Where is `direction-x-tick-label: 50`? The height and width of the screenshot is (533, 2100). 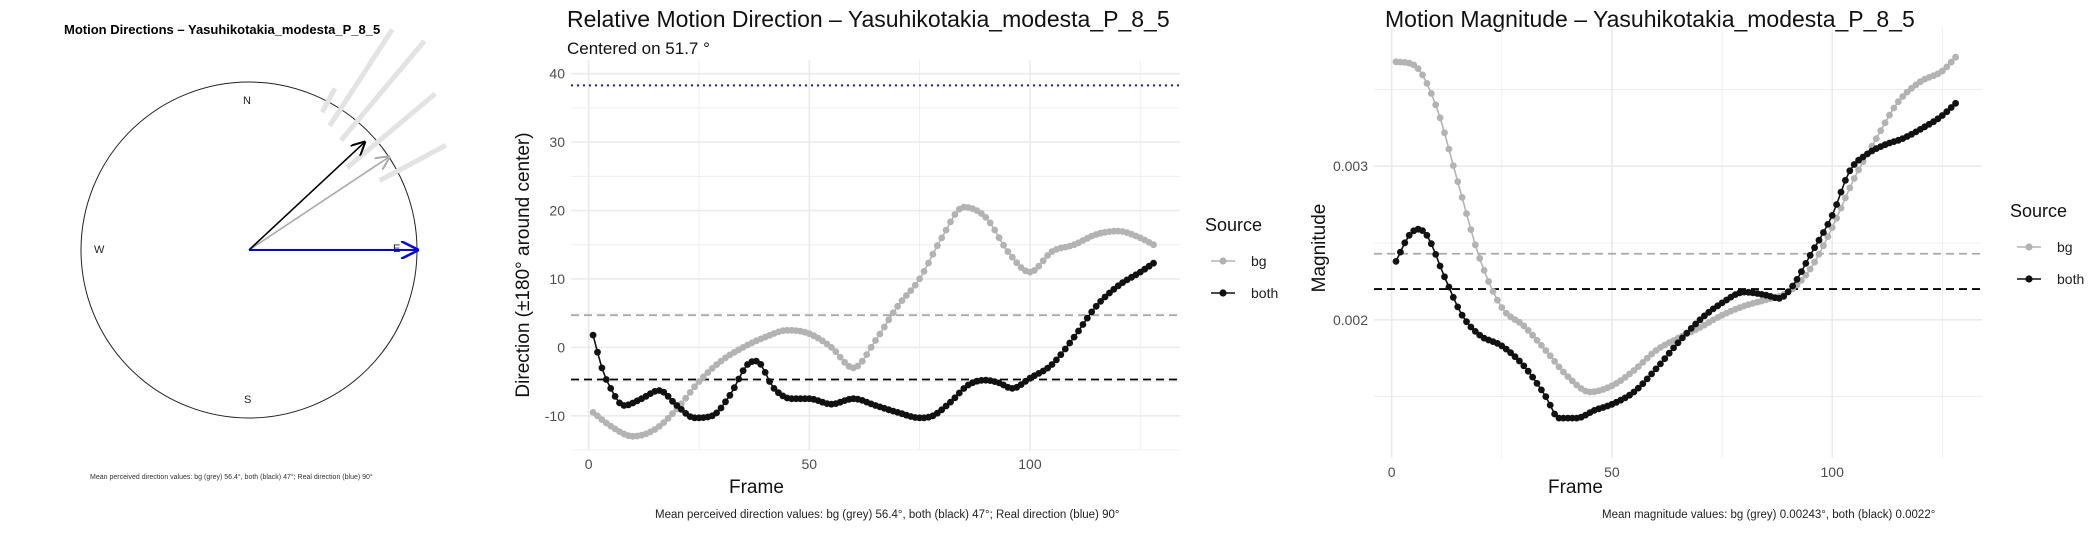 direction-x-tick-label: 50 is located at coordinates (810, 464).